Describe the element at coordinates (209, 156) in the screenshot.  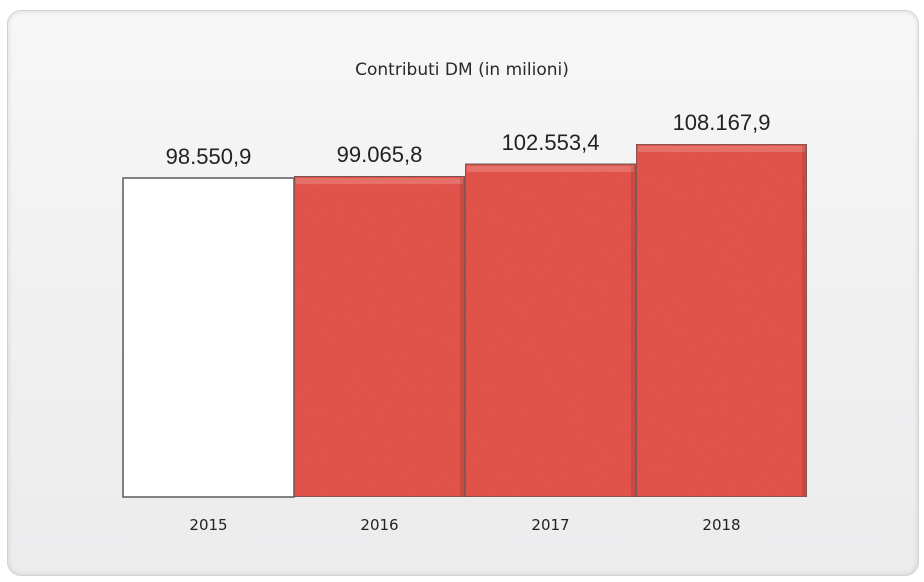
I see `data-label-2015: 98.550,9` at that location.